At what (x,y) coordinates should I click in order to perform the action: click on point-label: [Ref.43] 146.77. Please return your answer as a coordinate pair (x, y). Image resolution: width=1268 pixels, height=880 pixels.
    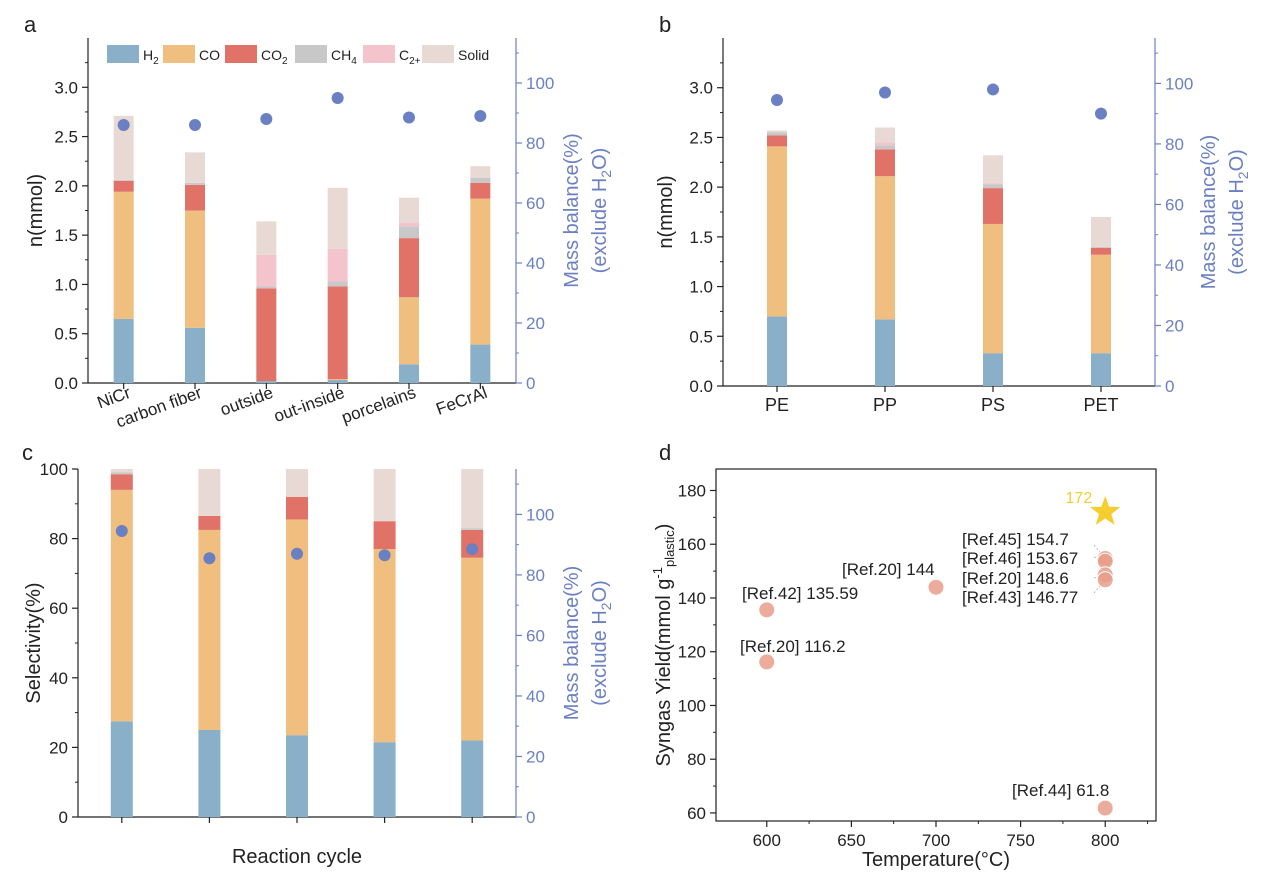
    Looking at the image, I should click on (1020, 597).